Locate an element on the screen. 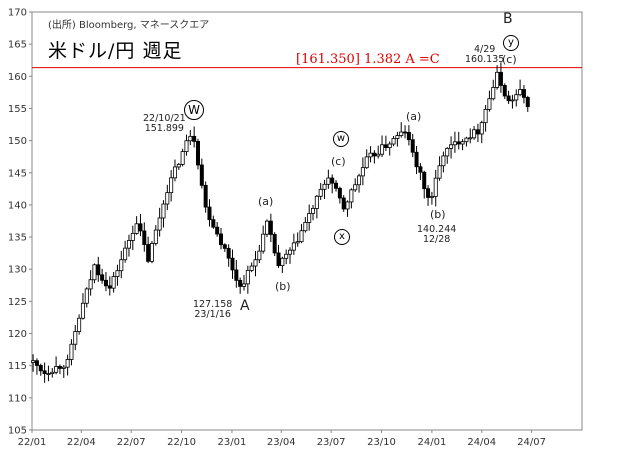 The width and height of the screenshot is (618, 463). x-tick-label: 23/04 is located at coordinates (281, 442).